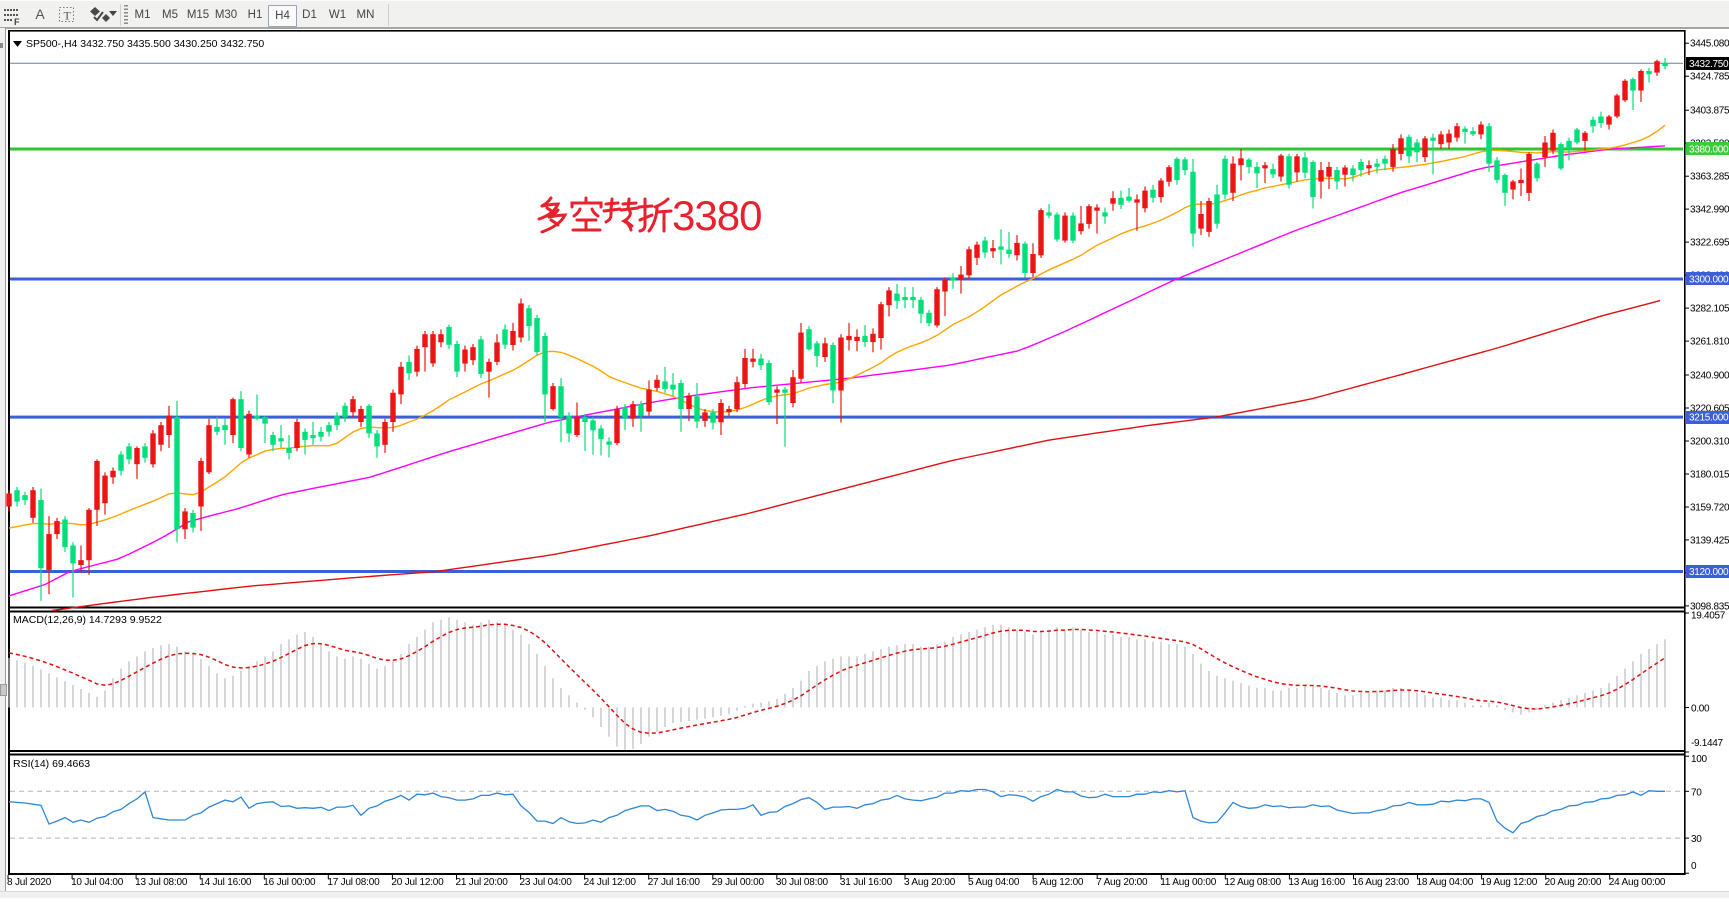 Image resolution: width=1729 pixels, height=902 pixels. I want to click on svg-text: 3098.835, so click(1709, 606).